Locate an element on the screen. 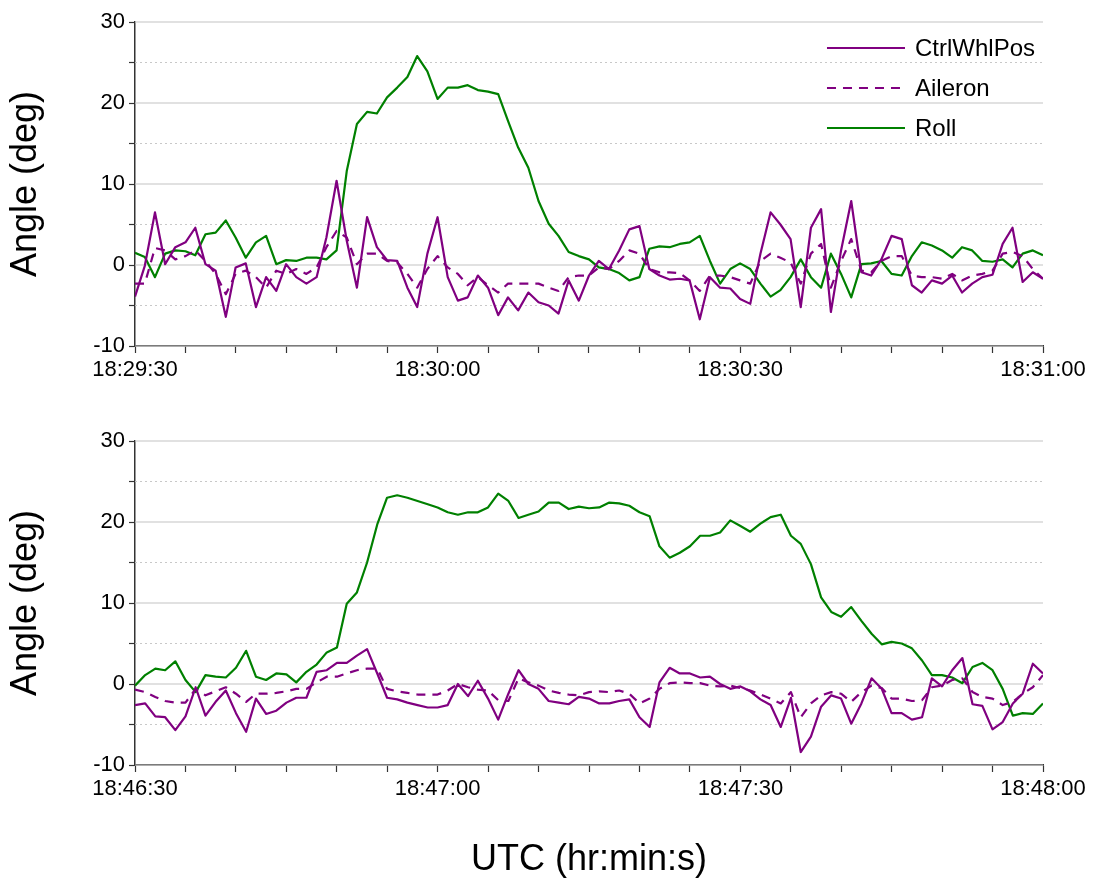 The image size is (1106, 886). x-tick-label: 18:48:00 is located at coordinates (1043, 788).